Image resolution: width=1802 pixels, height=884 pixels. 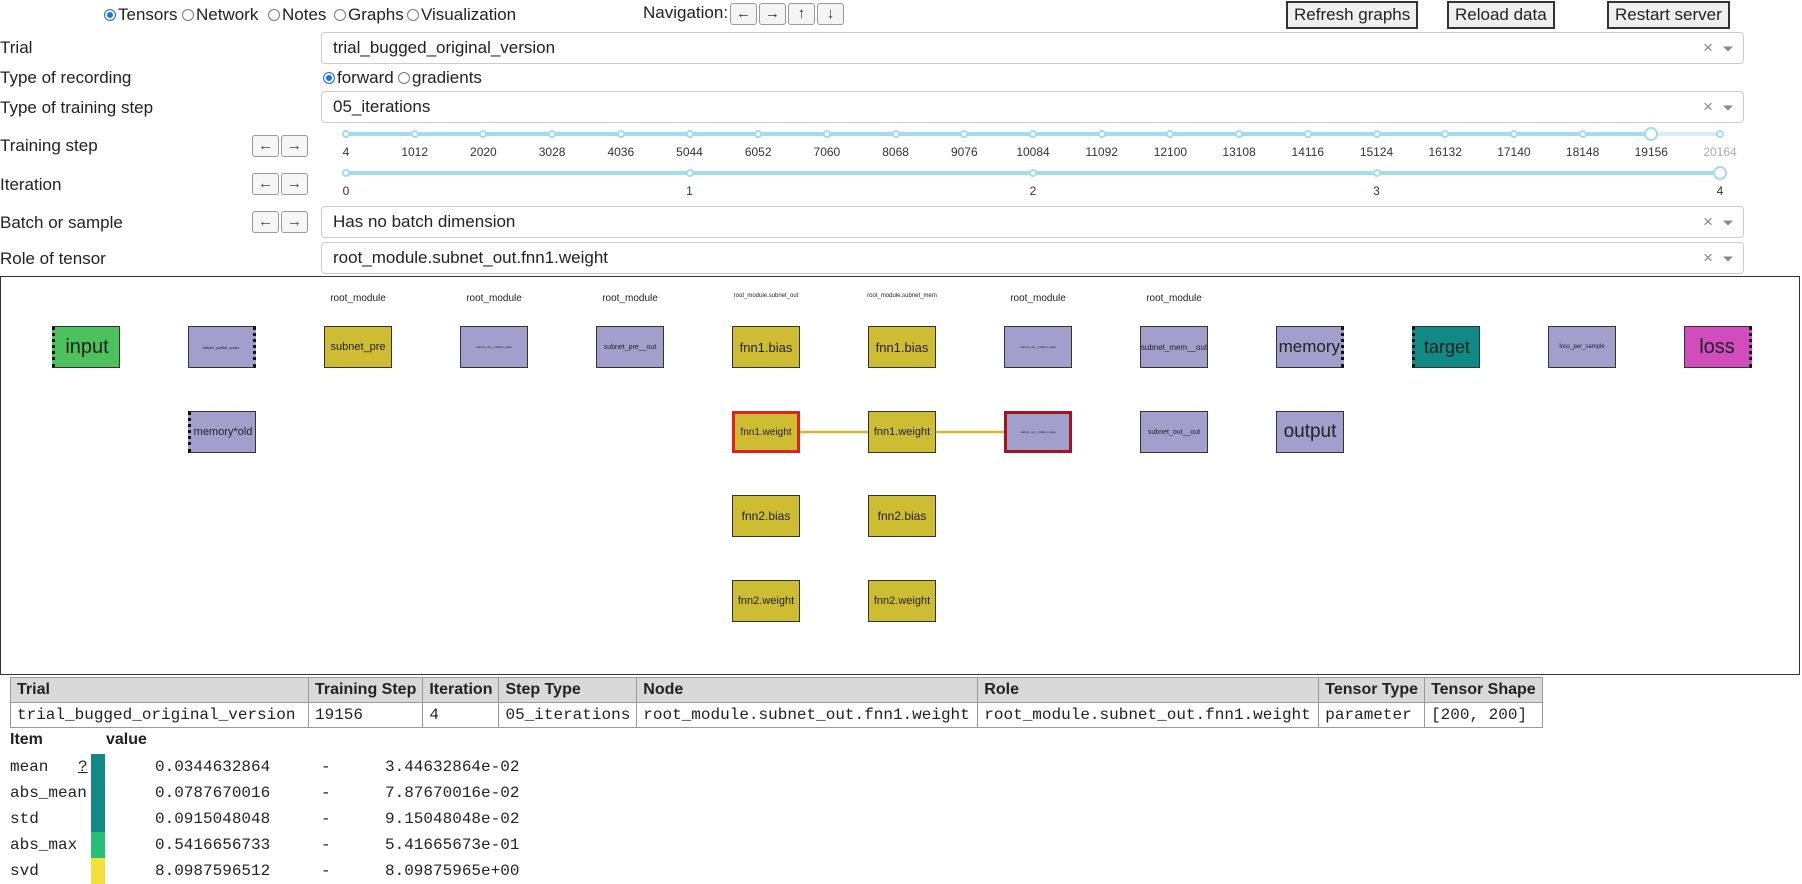 What do you see at coordinates (766, 601) in the screenshot?
I see `node-subnet-out-fnn2-weight: fnn2.weight` at bounding box center [766, 601].